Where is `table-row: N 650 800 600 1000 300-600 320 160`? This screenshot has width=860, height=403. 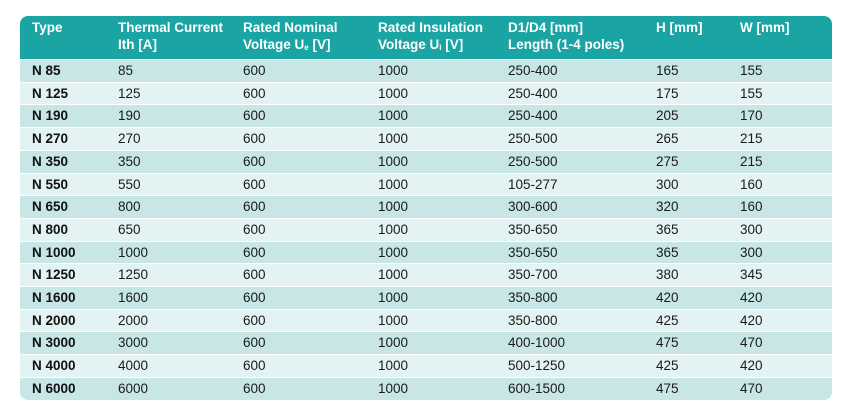 table-row: N 650 800 600 1000 300-600 320 160 is located at coordinates (426, 207).